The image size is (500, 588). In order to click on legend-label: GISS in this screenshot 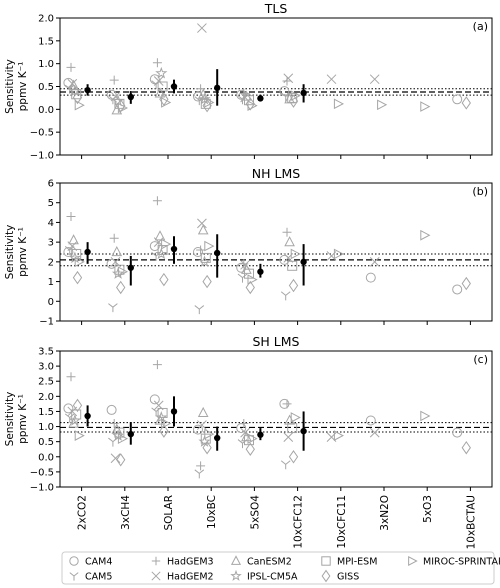, I will do `click(348, 577)`.